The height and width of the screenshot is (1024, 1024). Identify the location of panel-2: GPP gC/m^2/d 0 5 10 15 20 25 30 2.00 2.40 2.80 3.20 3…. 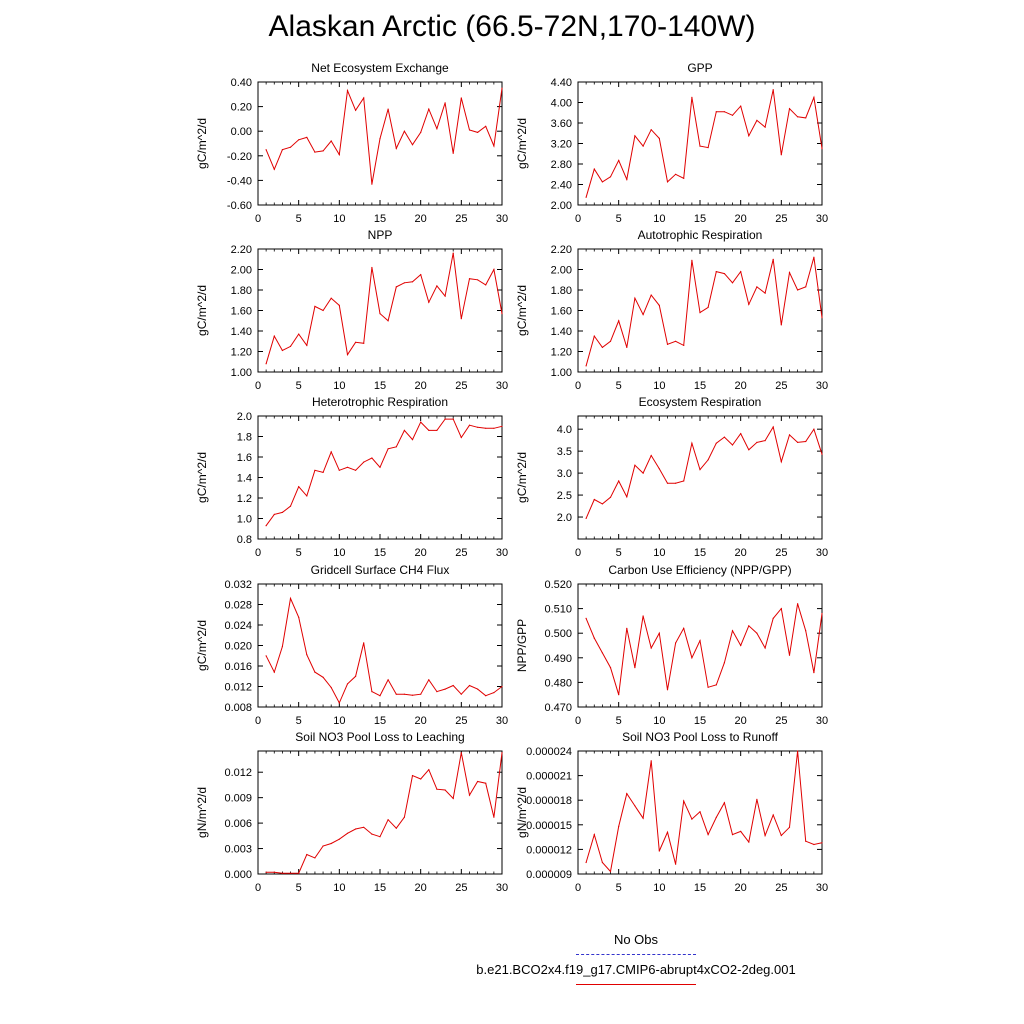
(671, 143).